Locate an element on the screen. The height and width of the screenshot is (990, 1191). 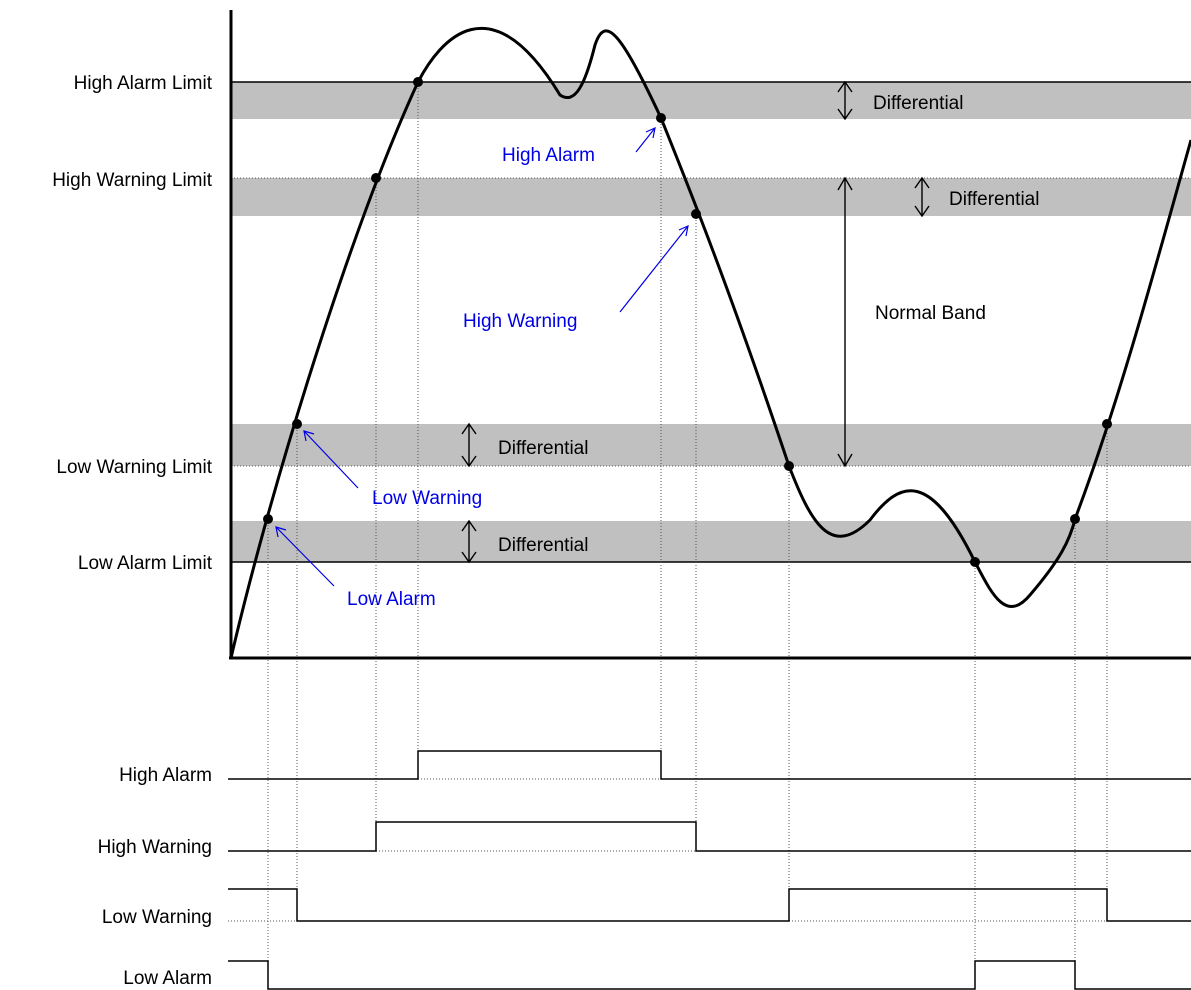
high-alarm-limit-label: High Alarm Limit is located at coordinates (143, 83).